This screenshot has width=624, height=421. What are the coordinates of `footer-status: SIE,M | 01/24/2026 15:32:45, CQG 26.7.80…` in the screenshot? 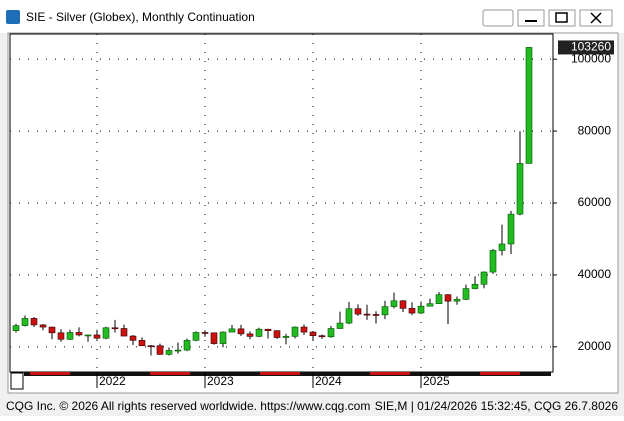 It's located at (497, 406).